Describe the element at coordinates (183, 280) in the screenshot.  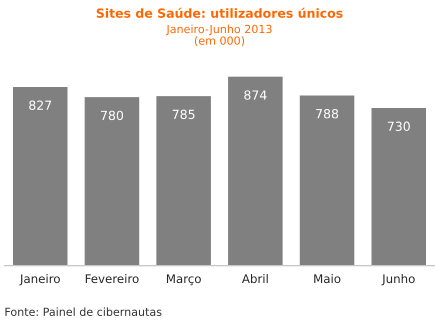
I see `x-tick-label: Março` at that location.